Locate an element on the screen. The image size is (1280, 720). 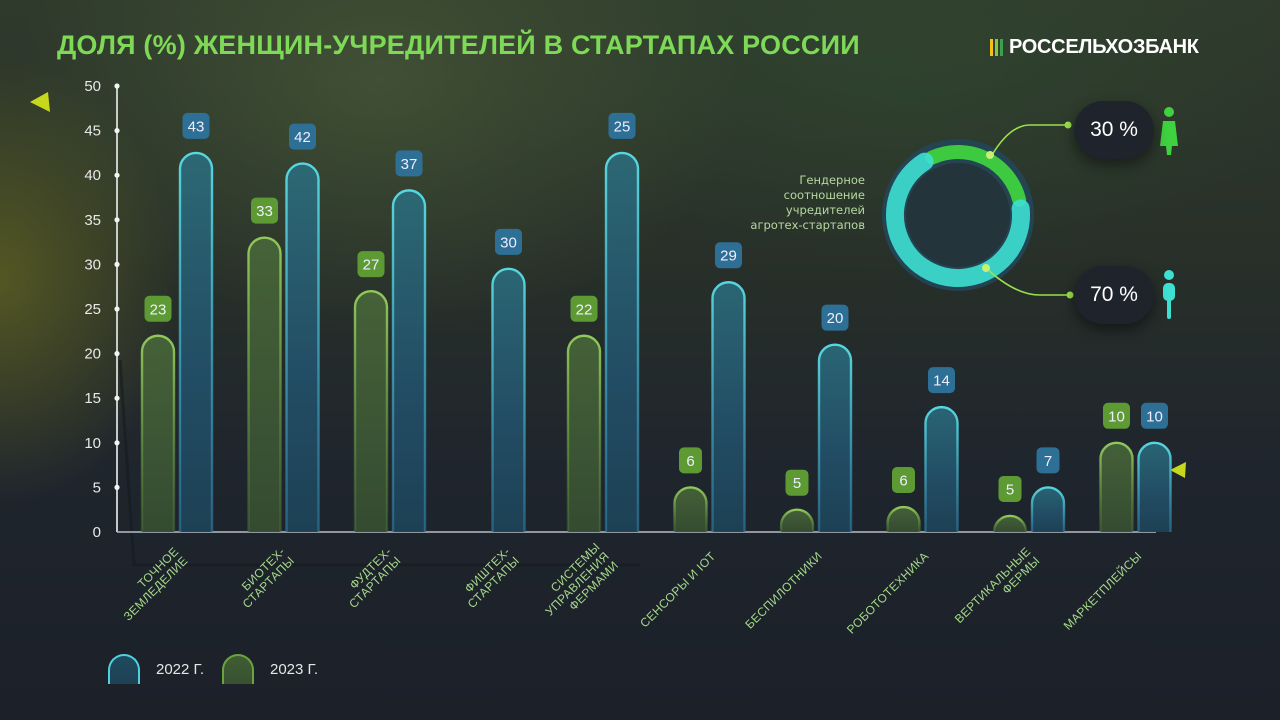
category-label-line: БЕСПИЛОТНИКИ is located at coordinates (783, 590).